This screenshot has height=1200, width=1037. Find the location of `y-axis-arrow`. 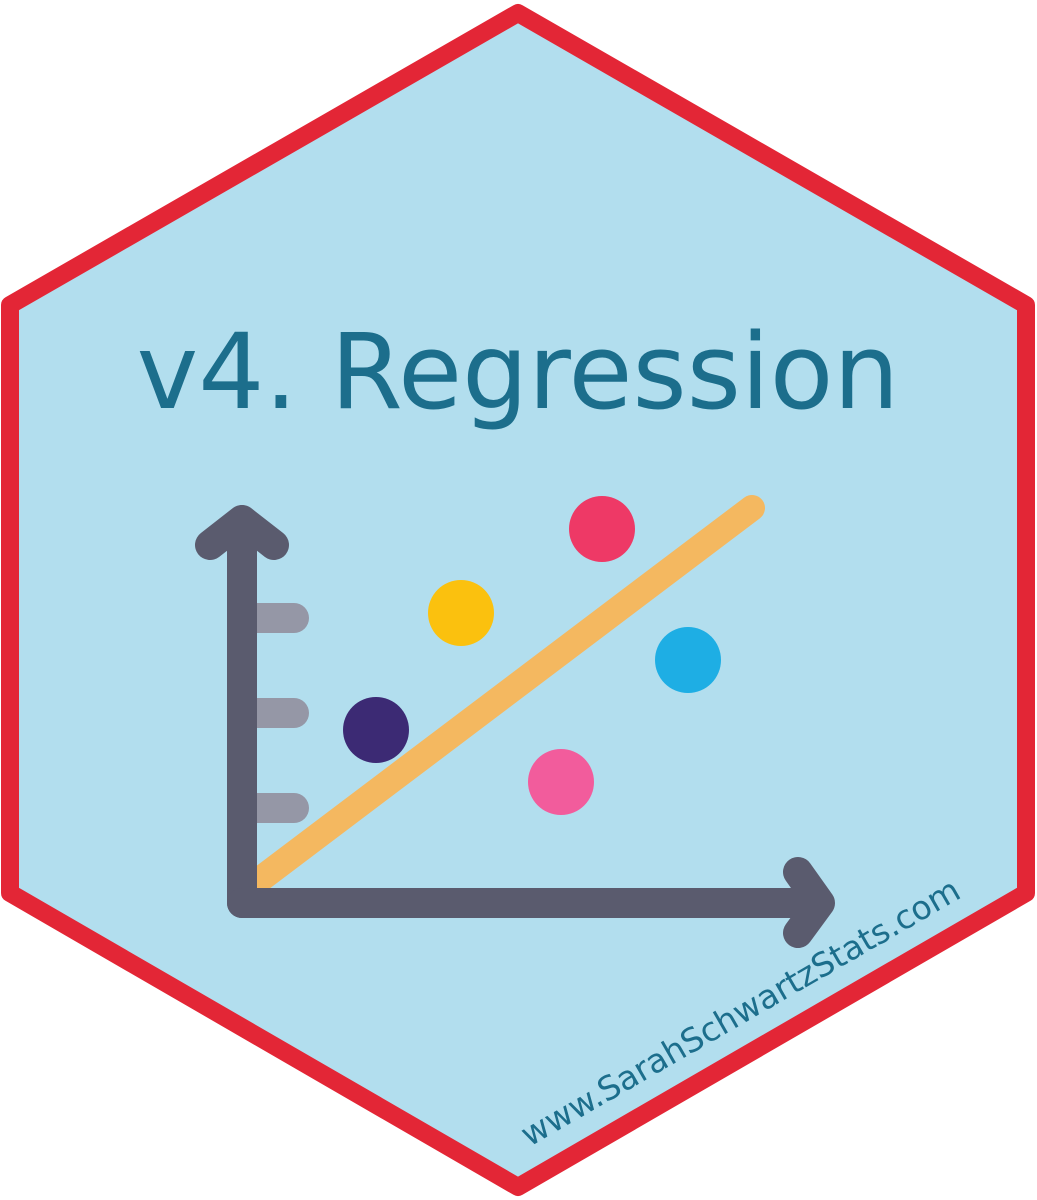

y-axis-arrow is located at coordinates (242, 711).